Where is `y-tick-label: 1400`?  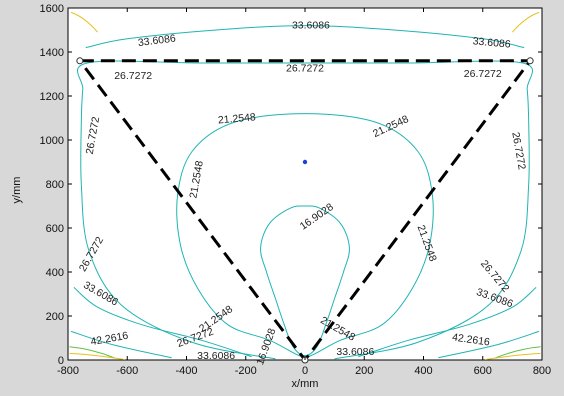 y-tick-label: 1400 is located at coordinates (52, 53).